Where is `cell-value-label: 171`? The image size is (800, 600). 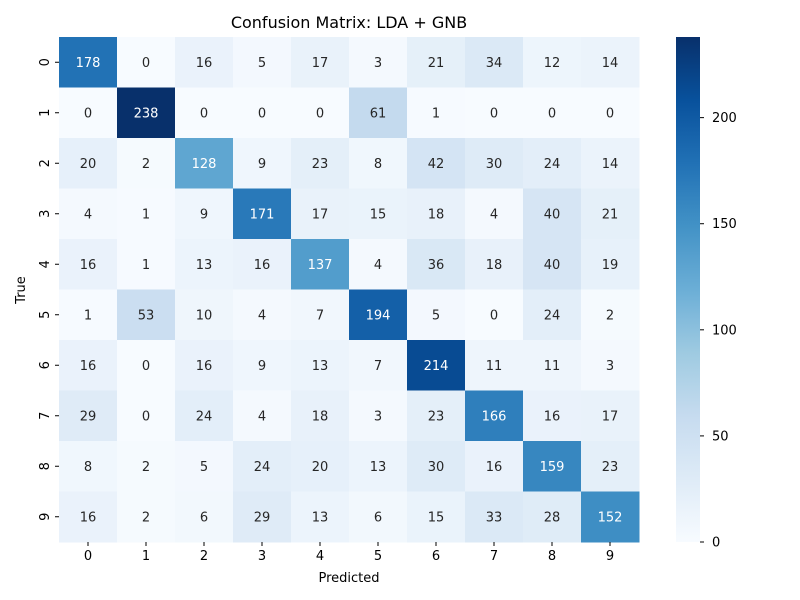 cell-value-label: 171 is located at coordinates (262, 214).